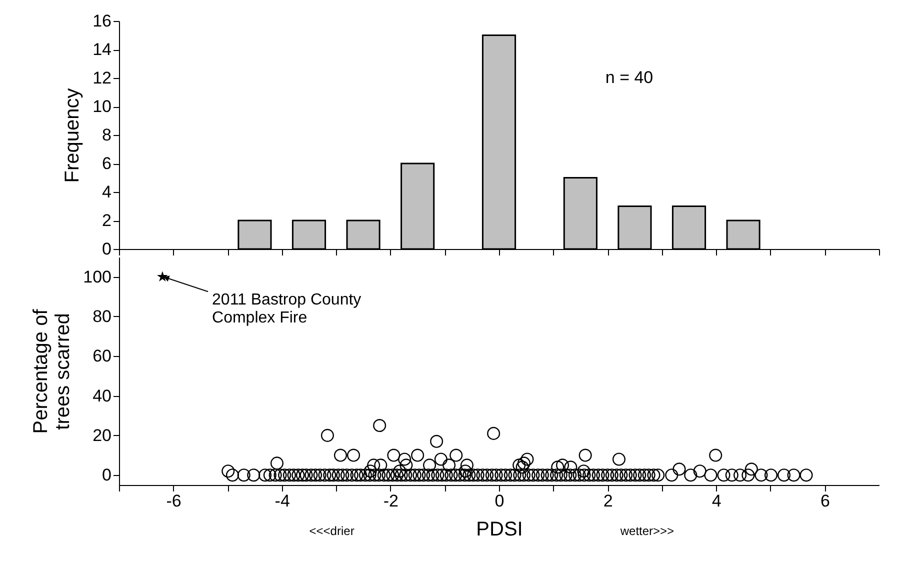 The height and width of the screenshot is (570, 909). What do you see at coordinates (107, 163) in the screenshot?
I see `y-tick-label: 6` at bounding box center [107, 163].